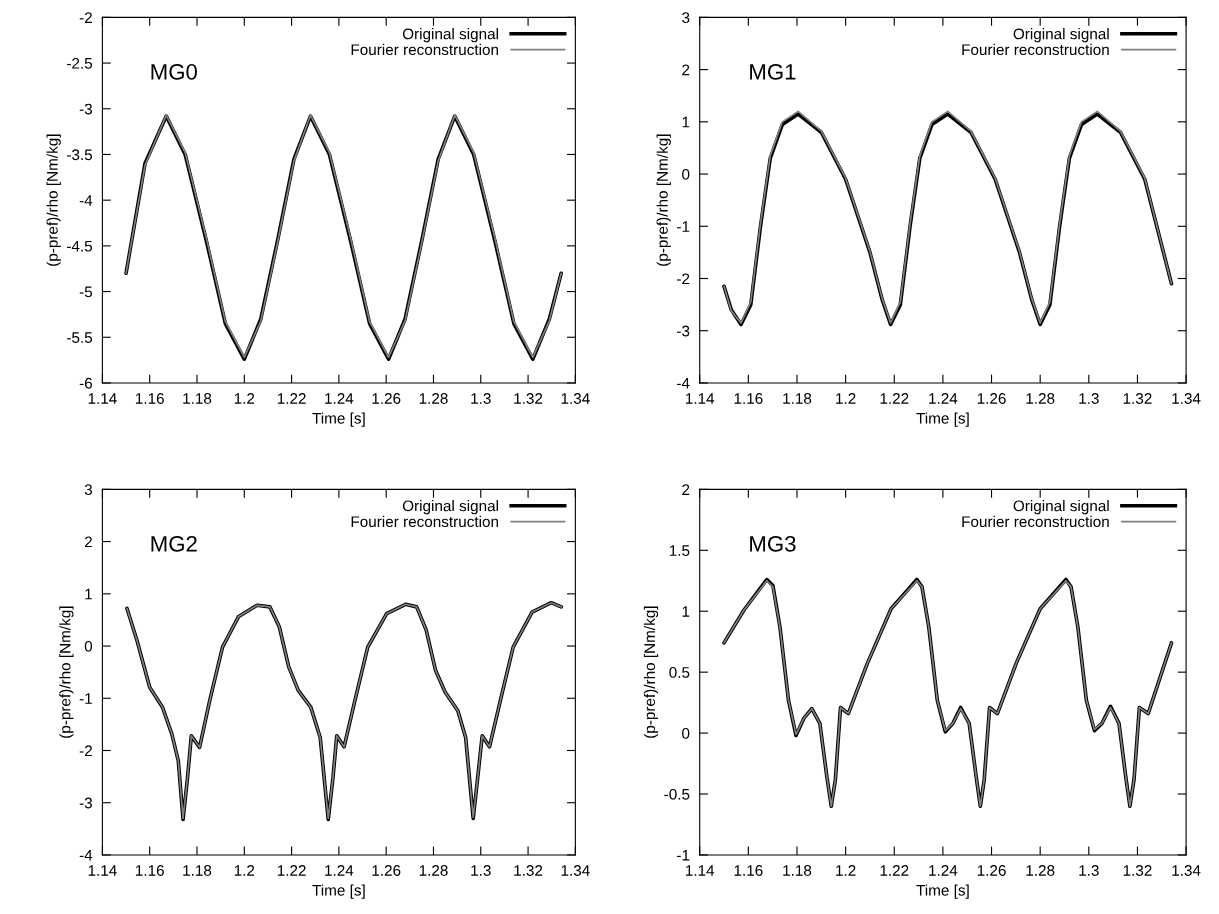  I want to click on y-tick-label: 0.5, so click(679, 672).